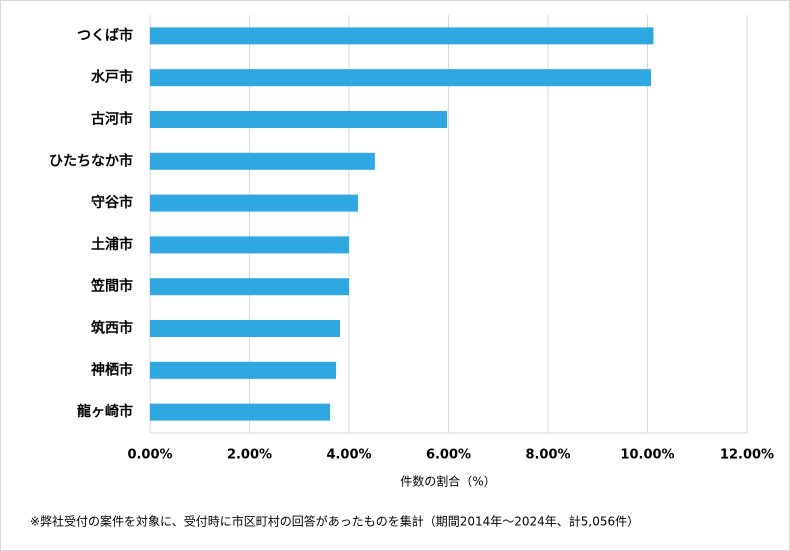 This screenshot has height=551, width=790. Describe the element at coordinates (112, 77) in the screenshot. I see `y-tick-label: 水戸市` at that location.